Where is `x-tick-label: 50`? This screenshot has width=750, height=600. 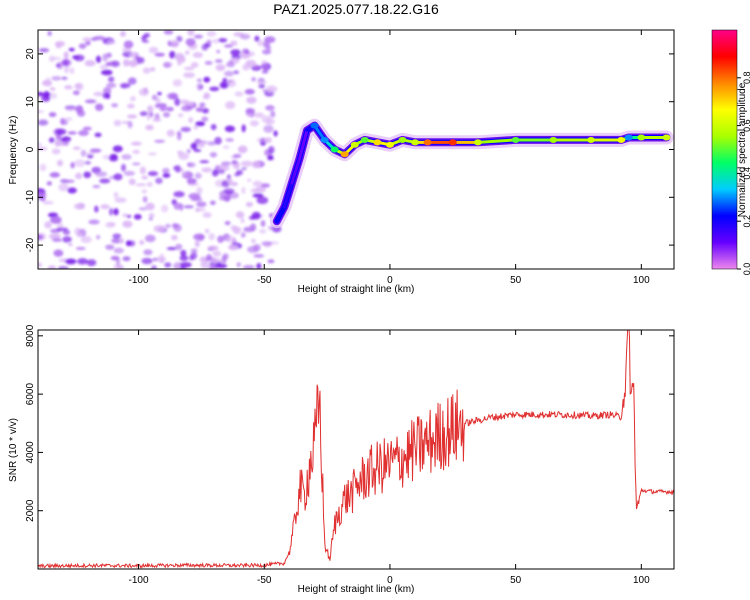 x-tick-label: 50 is located at coordinates (516, 580).